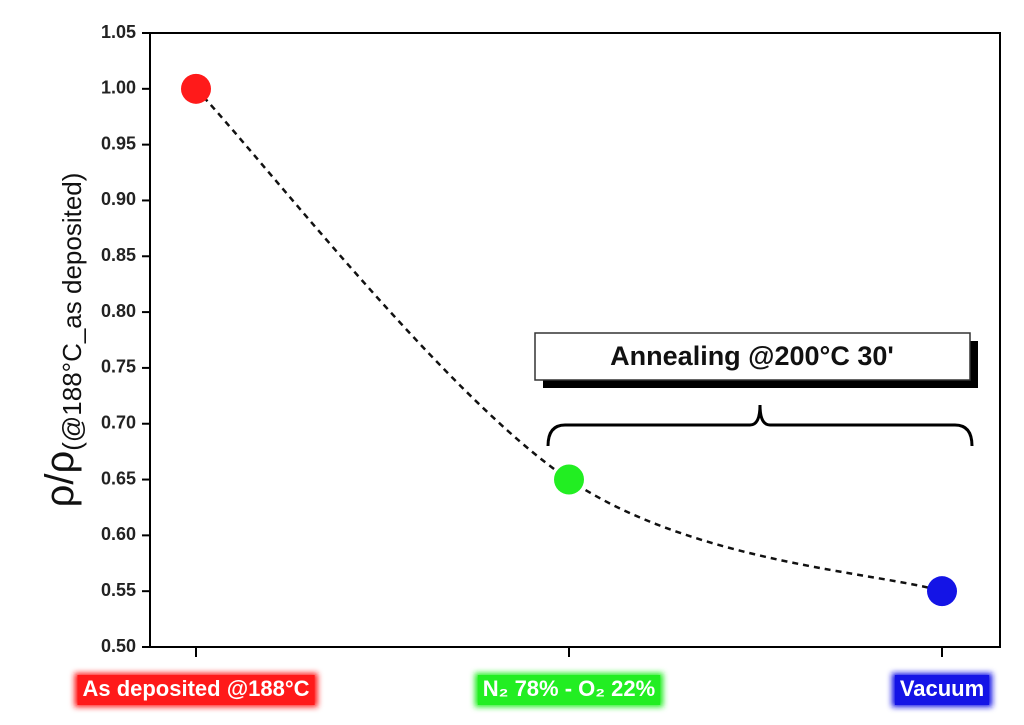  I want to click on y-tick-label: 1.00, so click(118, 88).